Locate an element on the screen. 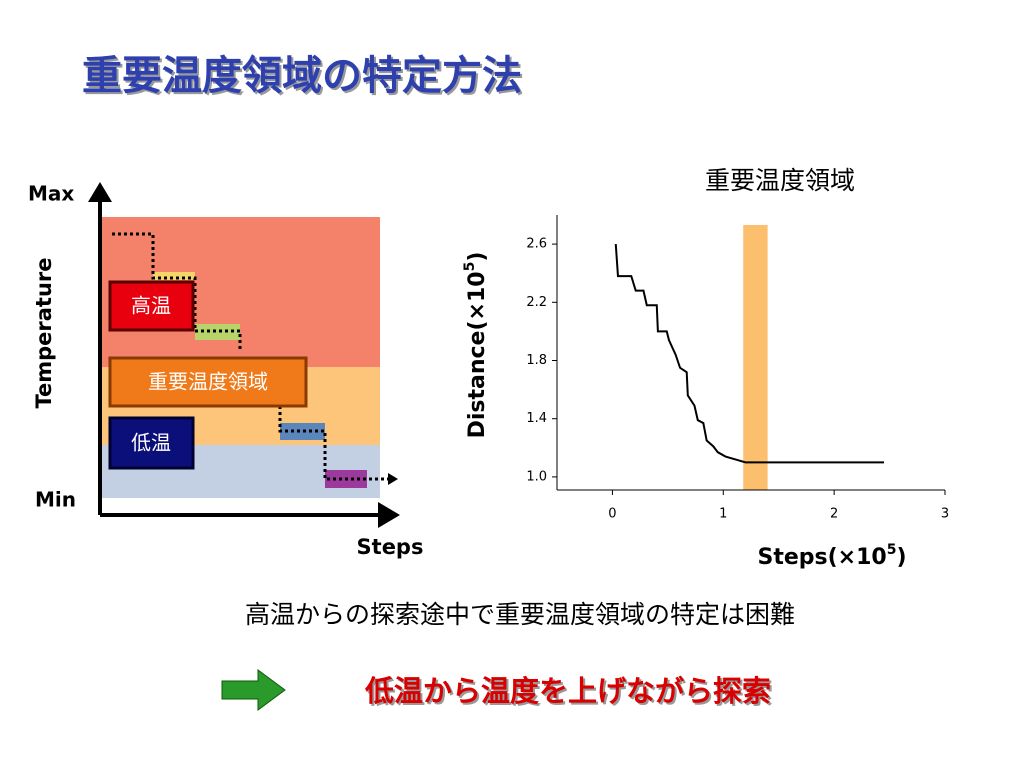  y-tick-label: 2.2 is located at coordinates (536, 302).